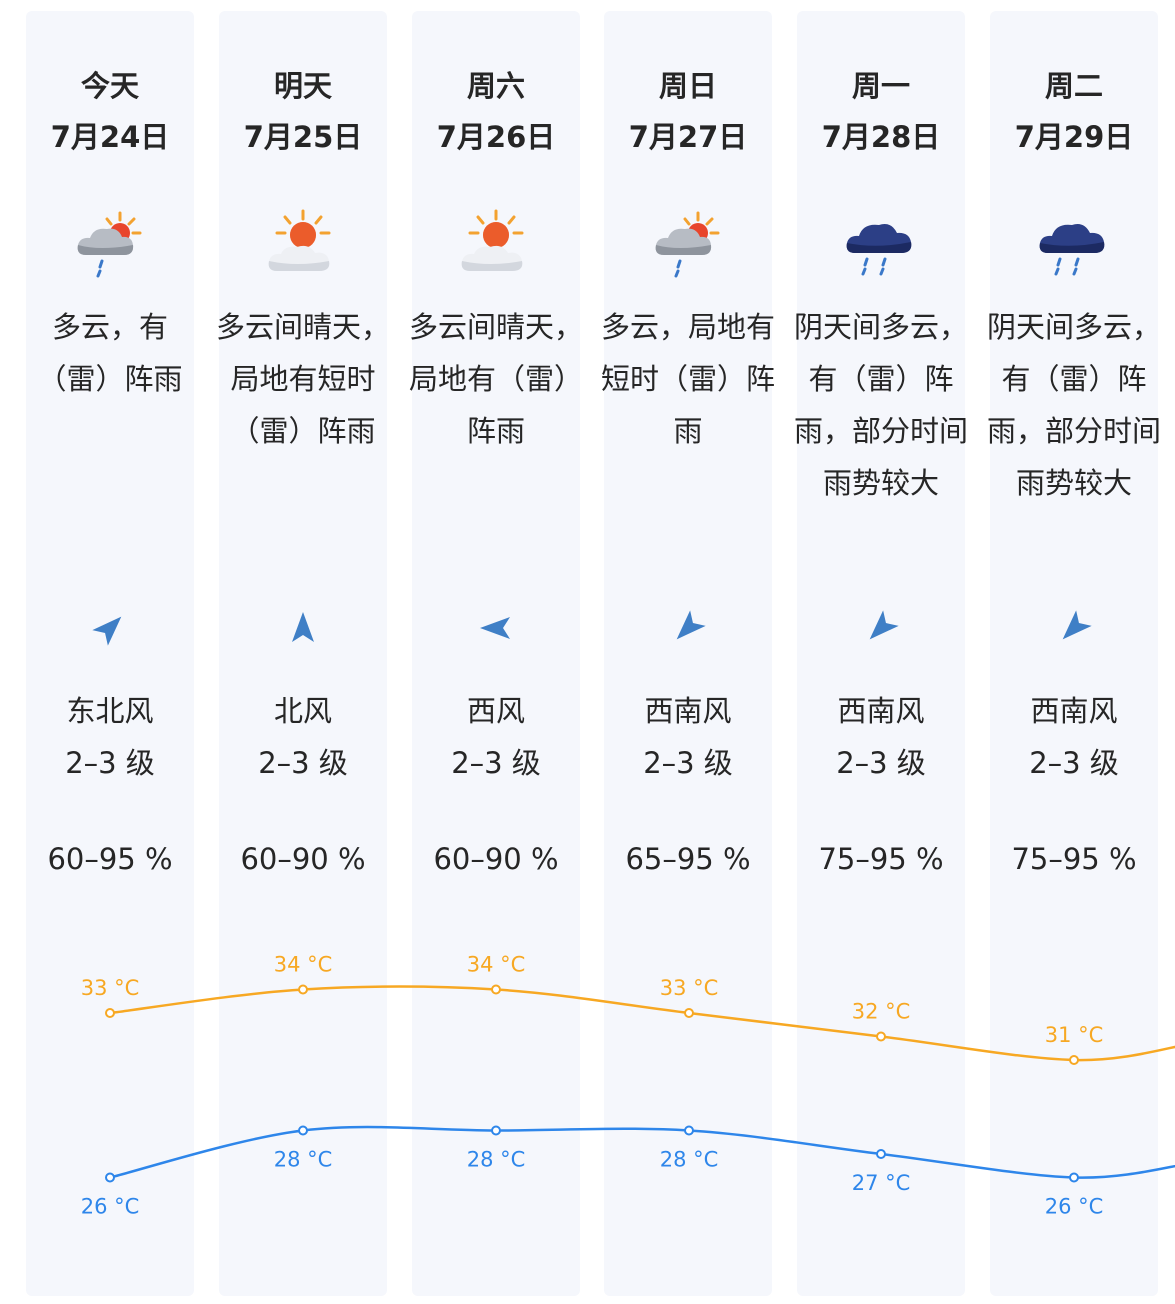 The image size is (1175, 1304). Describe the element at coordinates (303, 137) in the screenshot. I see `day-date: 7月25日` at that location.